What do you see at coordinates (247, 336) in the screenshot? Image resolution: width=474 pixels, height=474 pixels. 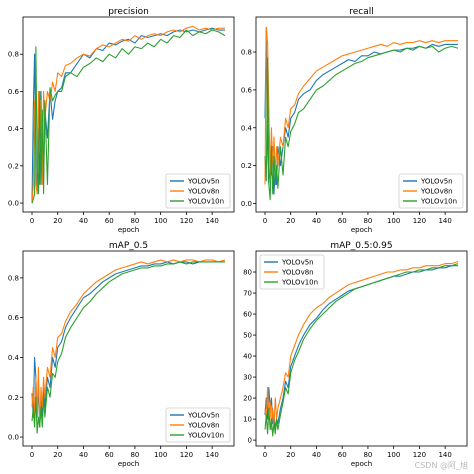 I see `y-tick-label: 50` at bounding box center [247, 336].